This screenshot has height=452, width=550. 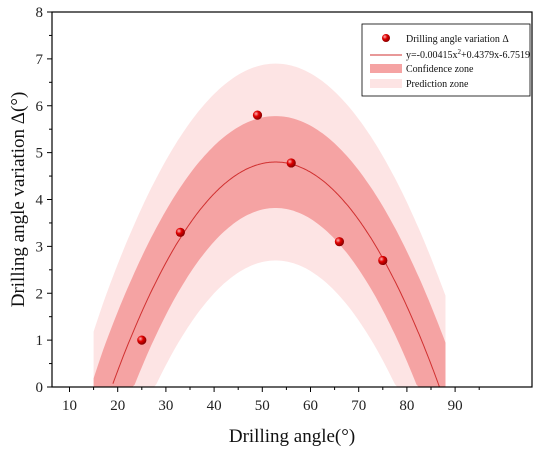 I want to click on y-tick-label: 5, so click(x=40, y=154).